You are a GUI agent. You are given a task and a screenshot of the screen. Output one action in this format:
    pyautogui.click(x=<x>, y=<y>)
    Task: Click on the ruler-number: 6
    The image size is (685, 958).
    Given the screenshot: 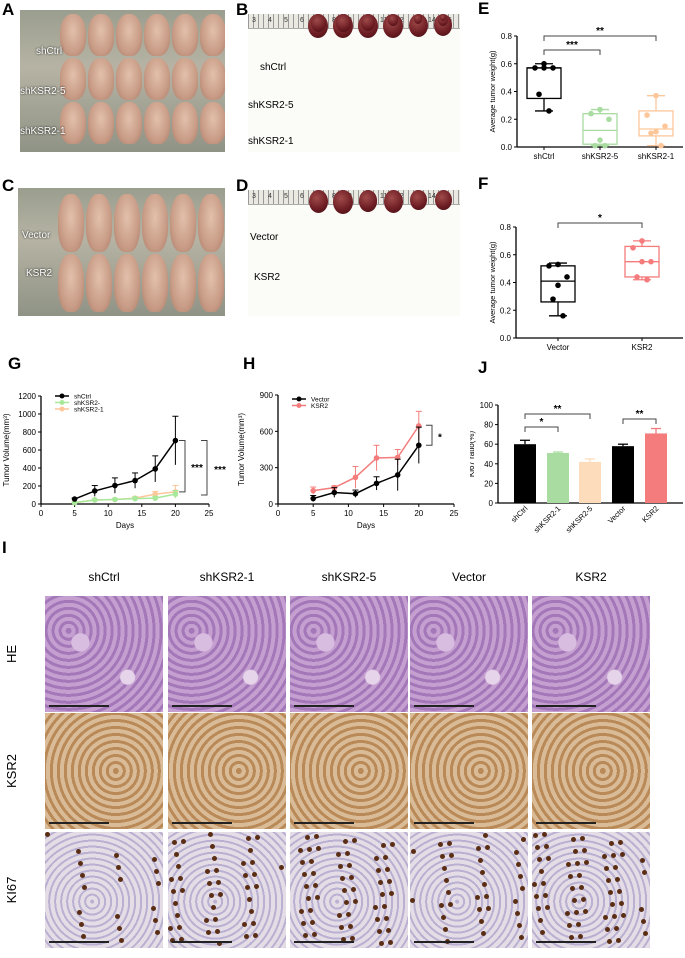 What is the action you would take?
    pyautogui.click(x=302, y=196)
    